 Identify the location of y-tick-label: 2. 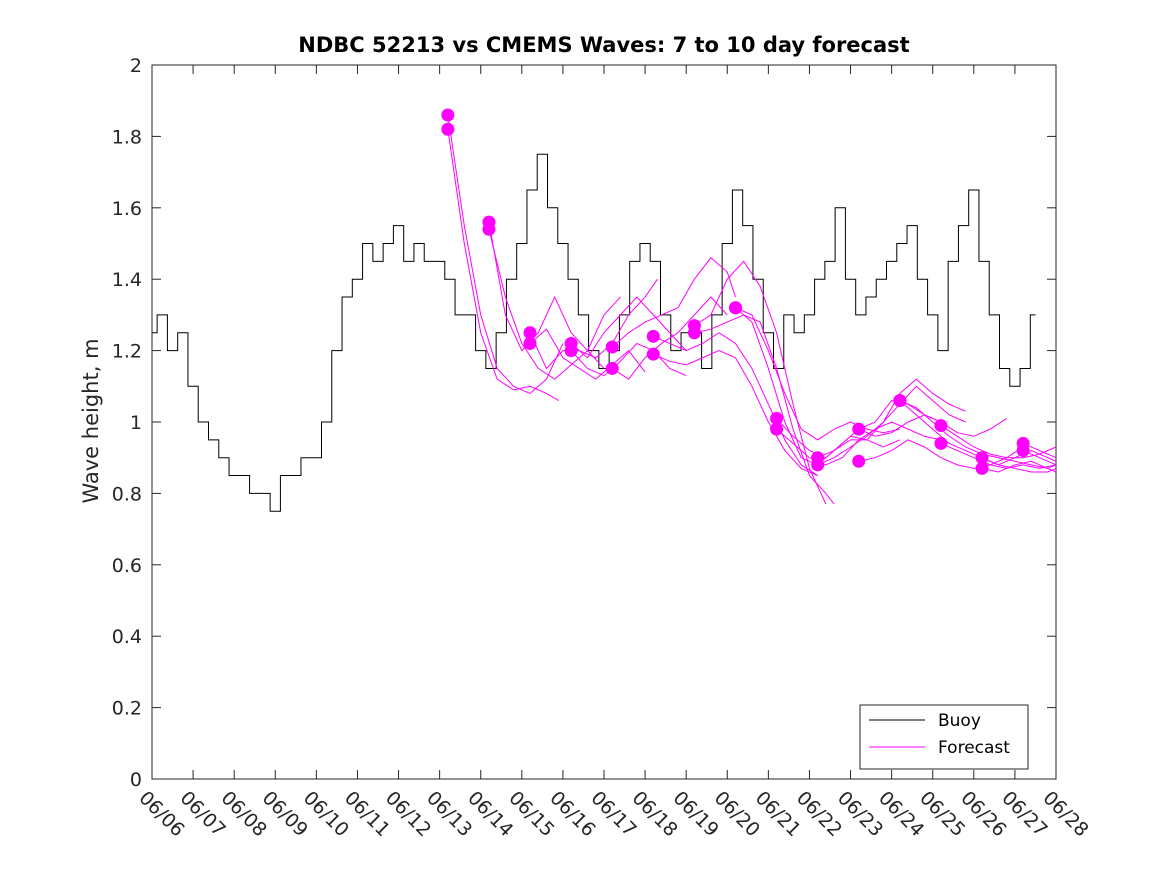
(136, 66).